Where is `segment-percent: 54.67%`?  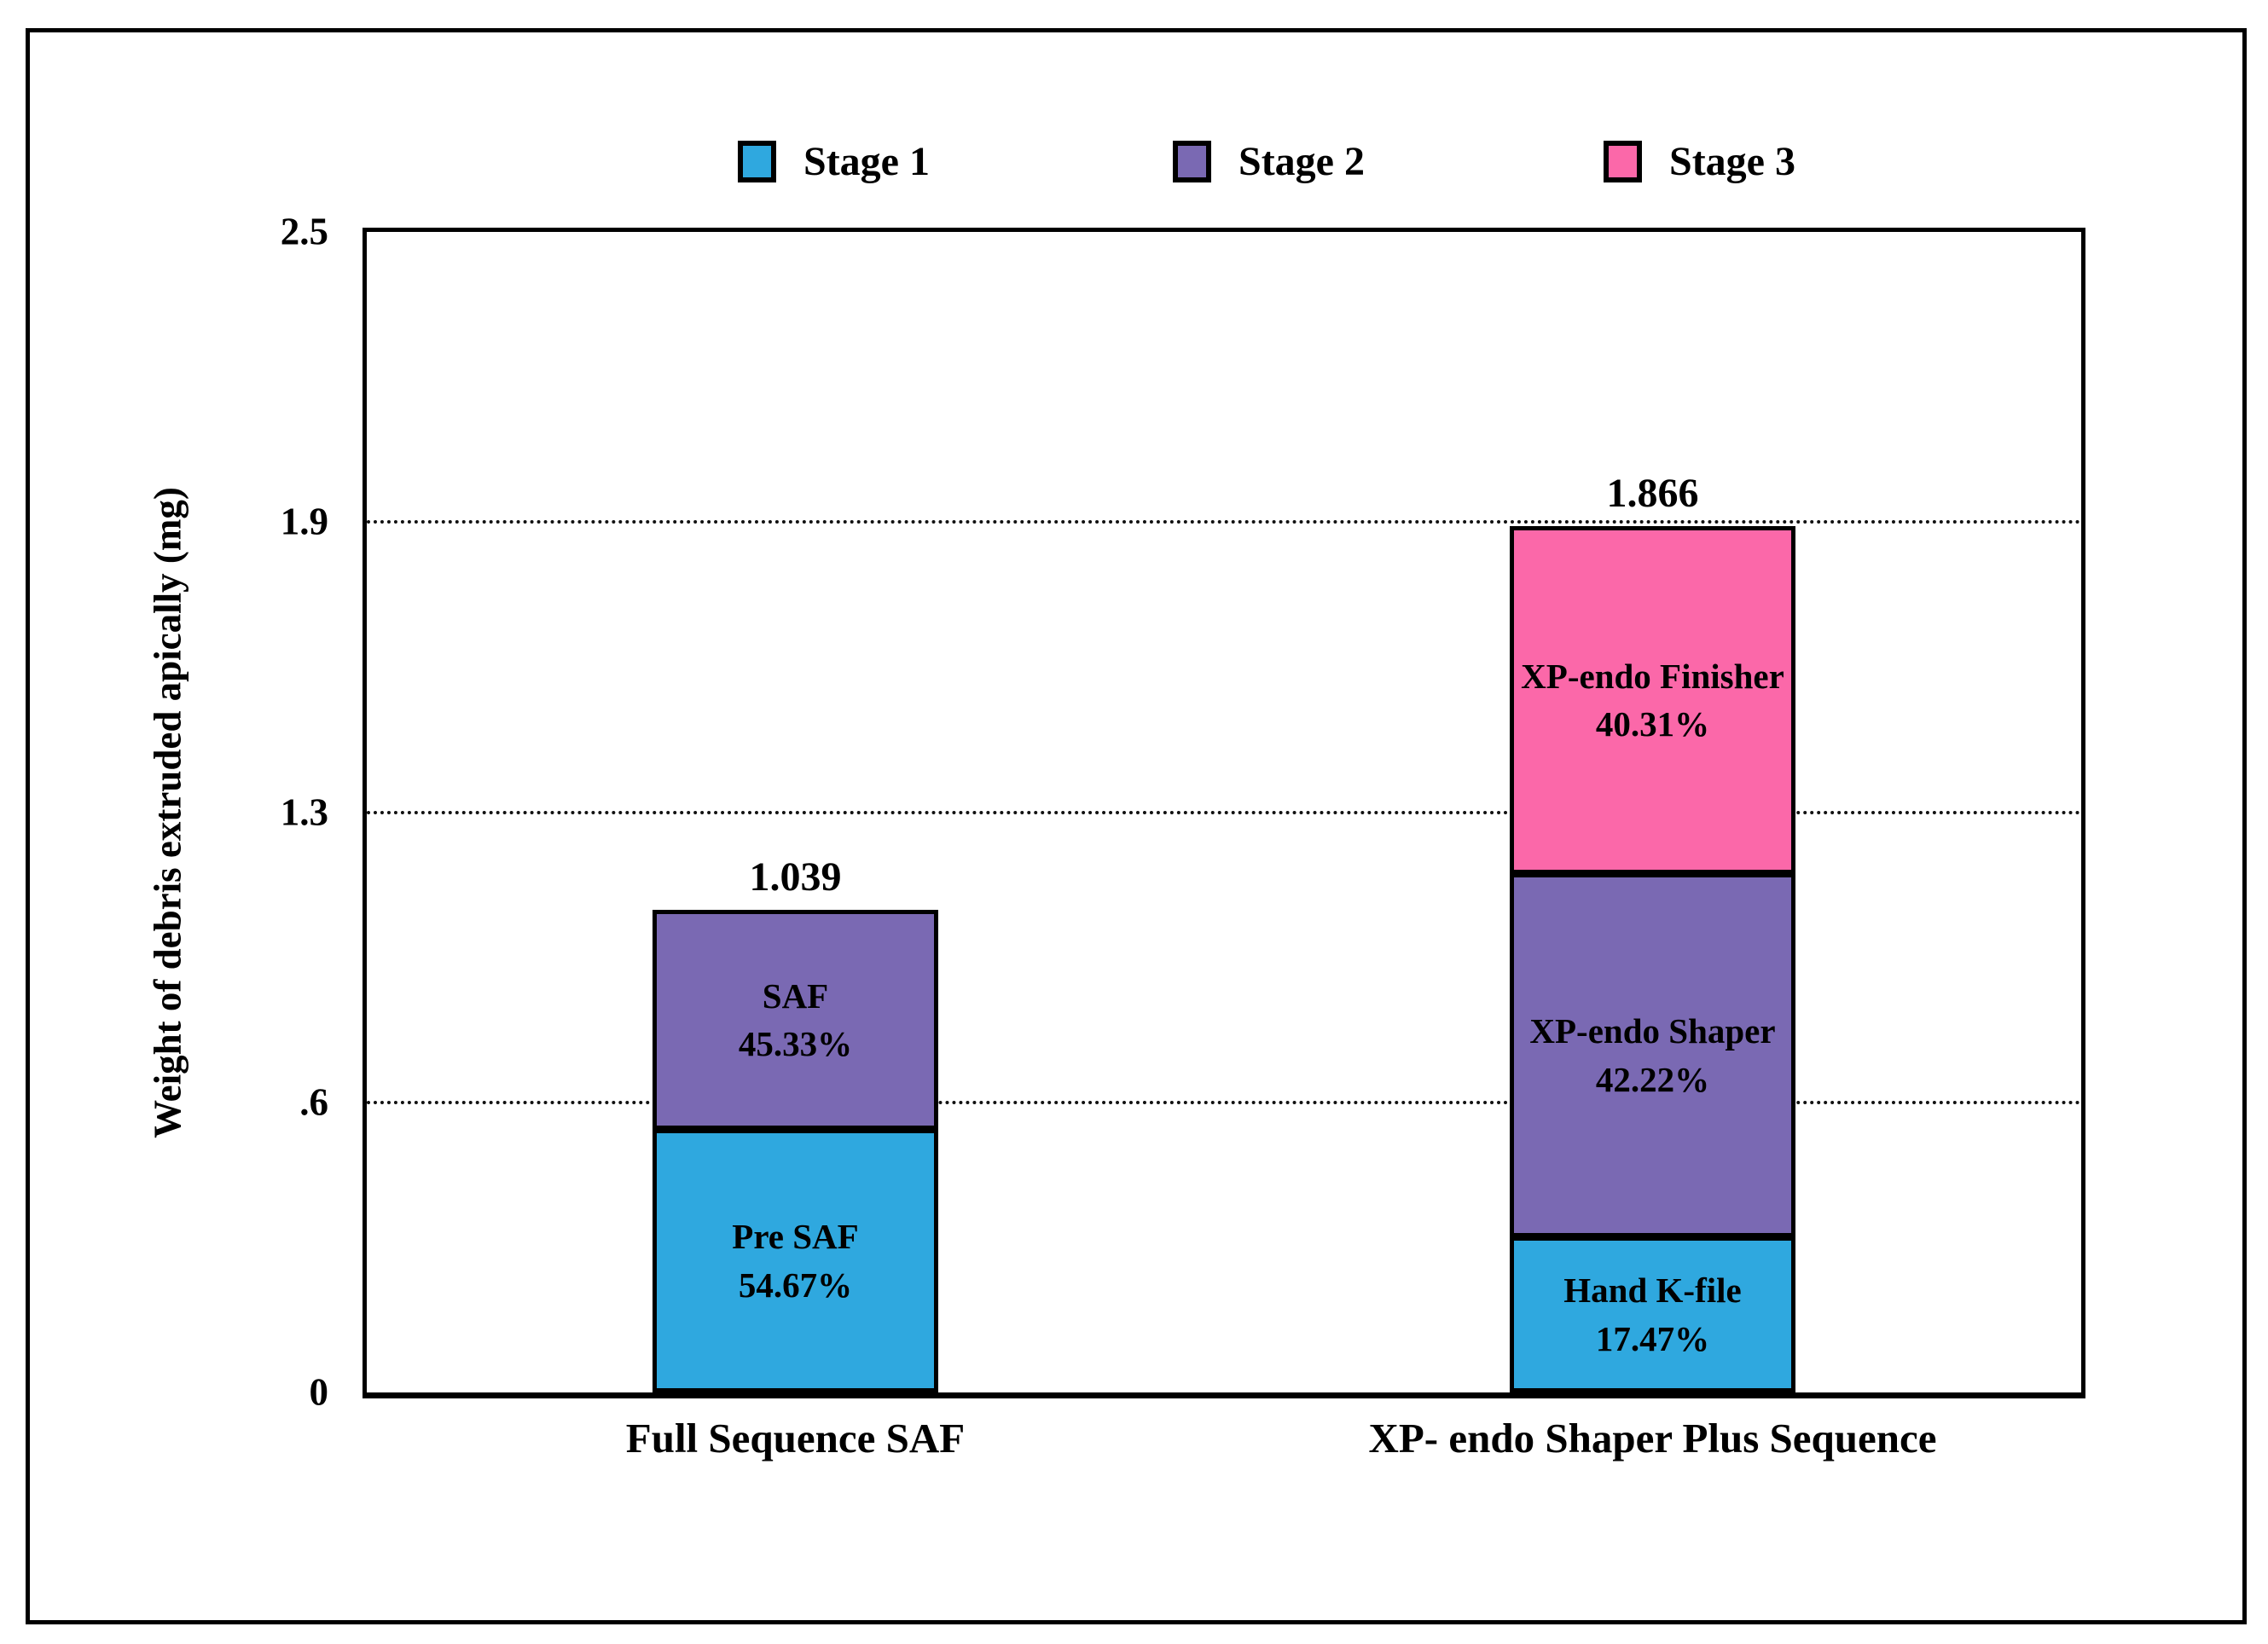
segment-percent: 54.67% is located at coordinates (795, 1285).